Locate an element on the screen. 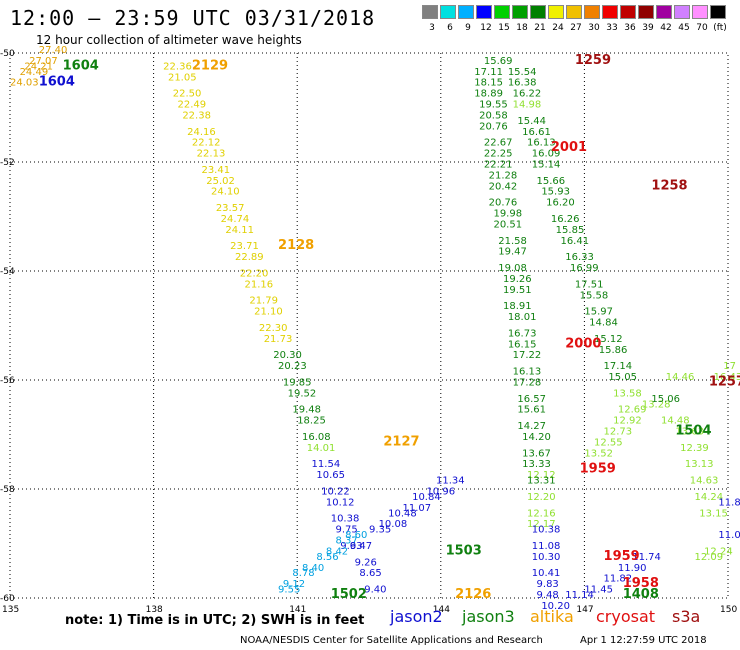 Image resolution: width=740 pixels, height=650 pixels. wave-height-reading: 16.41 is located at coordinates (574, 241).